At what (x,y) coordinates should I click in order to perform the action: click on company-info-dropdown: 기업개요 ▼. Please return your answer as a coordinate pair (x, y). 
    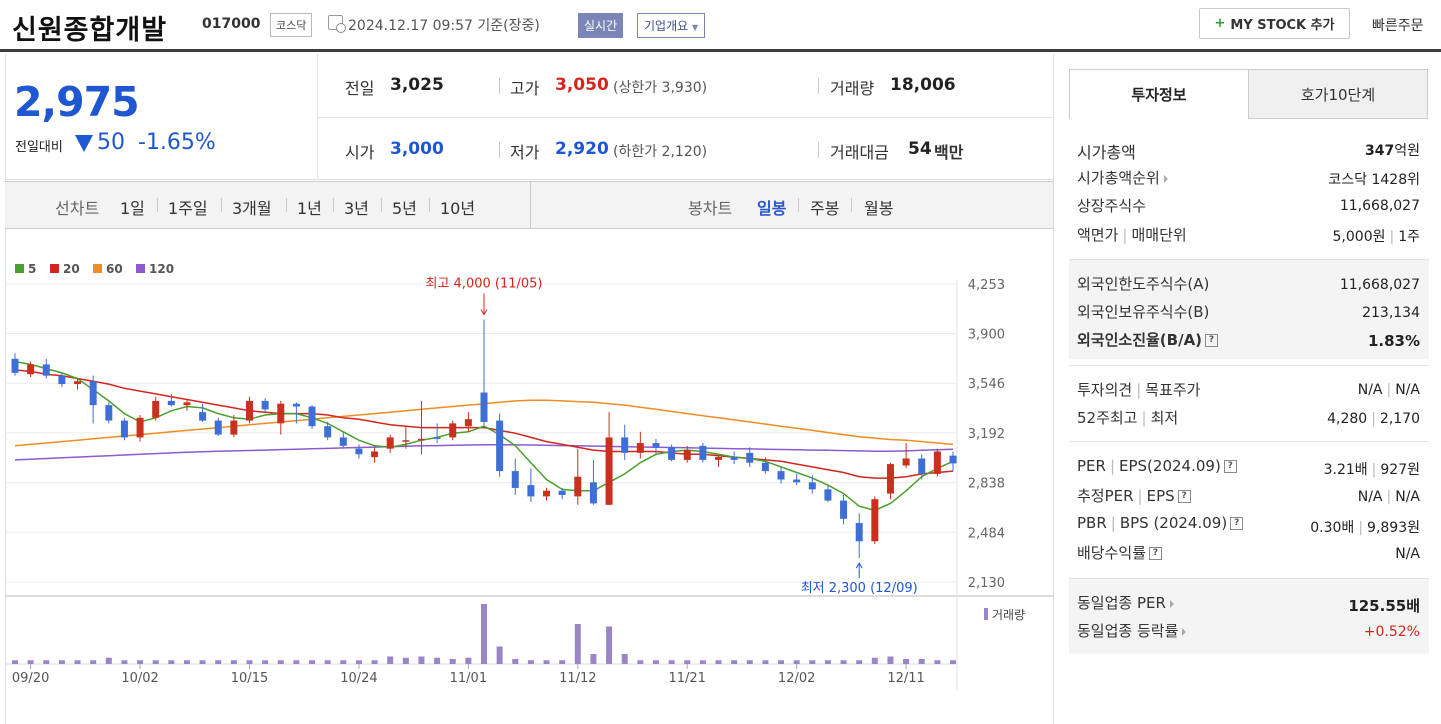
    Looking at the image, I should click on (671, 25).